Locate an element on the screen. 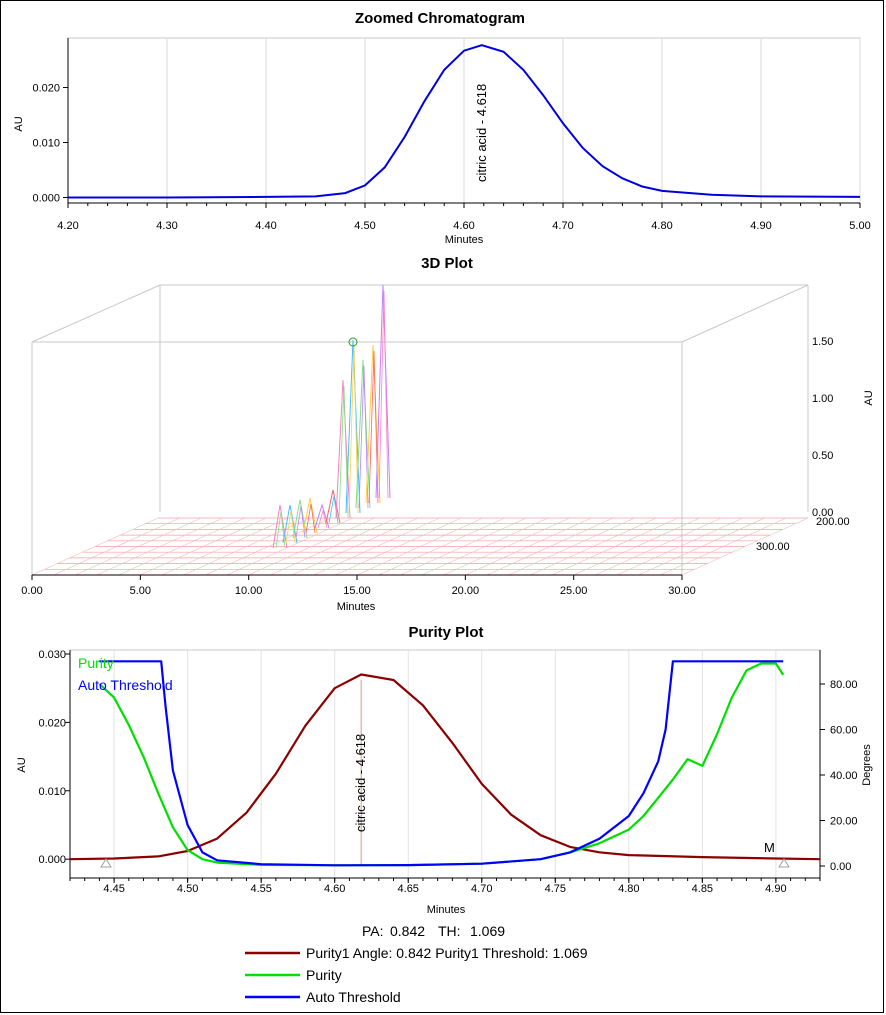 This screenshot has height=1015, width=886. x-tick-label: 4.30 is located at coordinates (166, 226).